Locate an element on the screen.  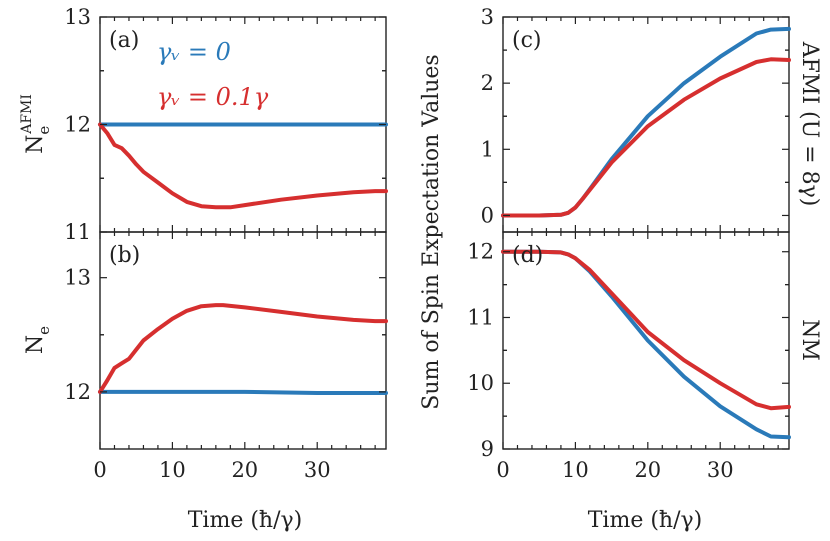
y-tick-label: 9 is located at coordinates (487, 449).